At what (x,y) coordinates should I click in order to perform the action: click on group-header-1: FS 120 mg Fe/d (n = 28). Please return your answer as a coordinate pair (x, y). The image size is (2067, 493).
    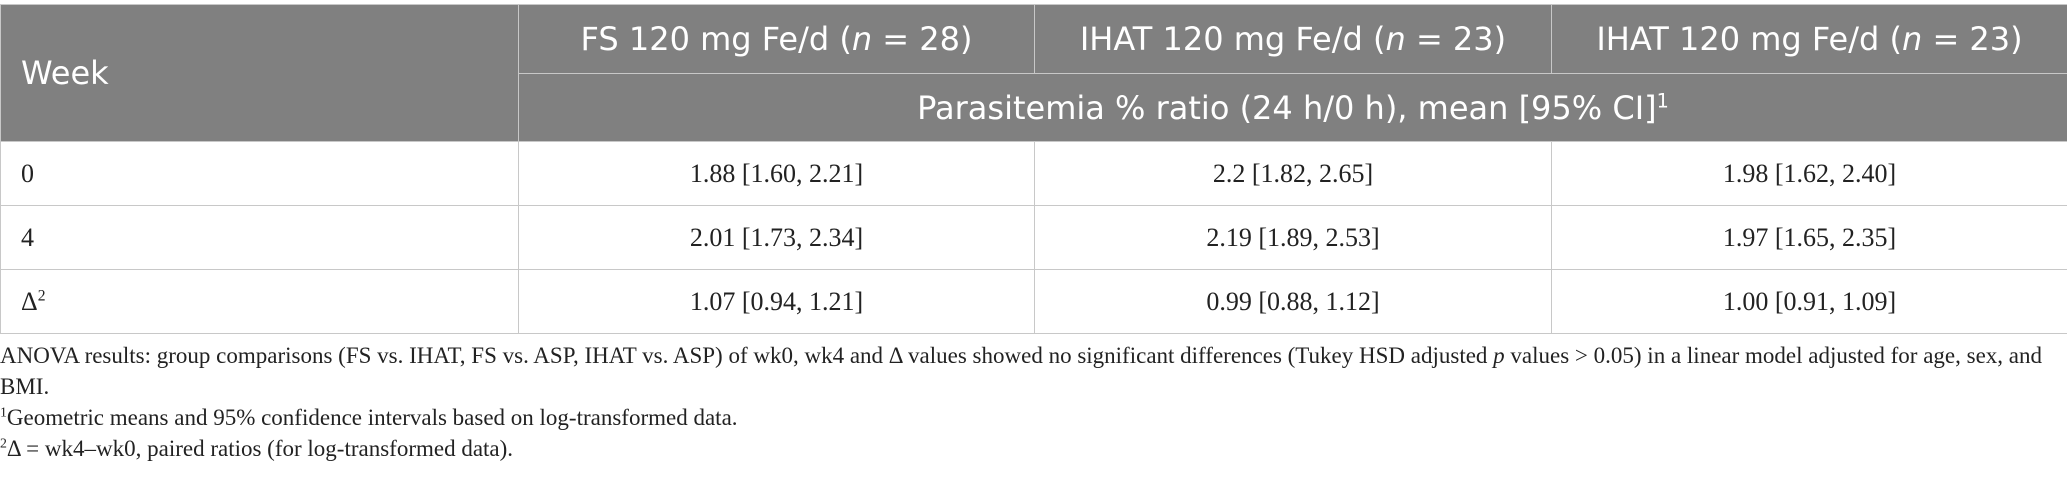
    Looking at the image, I should click on (776, 39).